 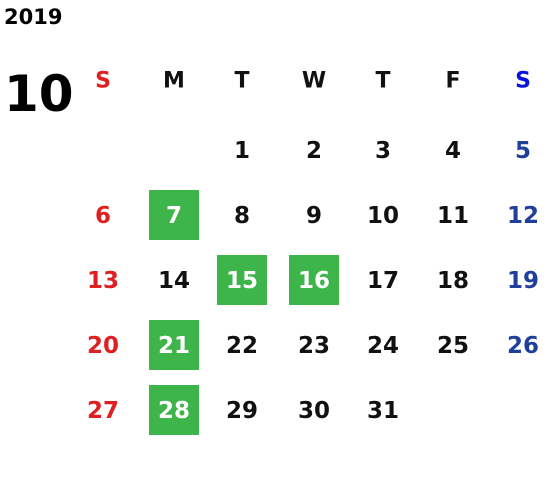 I want to click on day: 17, so click(x=383, y=281).